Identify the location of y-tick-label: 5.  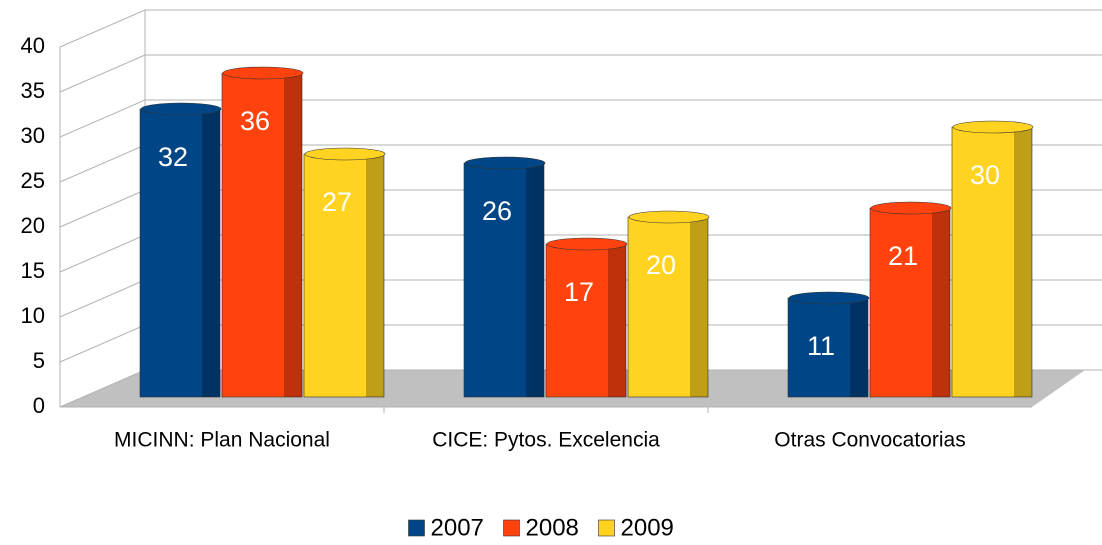
(39, 360).